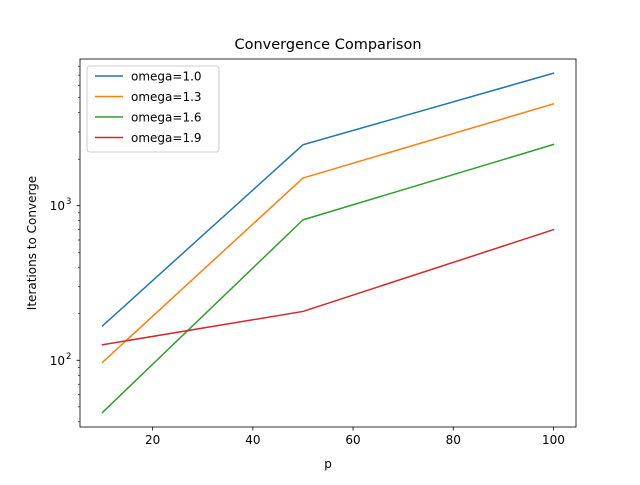 This screenshot has height=485, width=640. What do you see at coordinates (166, 97) in the screenshot?
I see `legend-label-1: omega=1.3` at bounding box center [166, 97].